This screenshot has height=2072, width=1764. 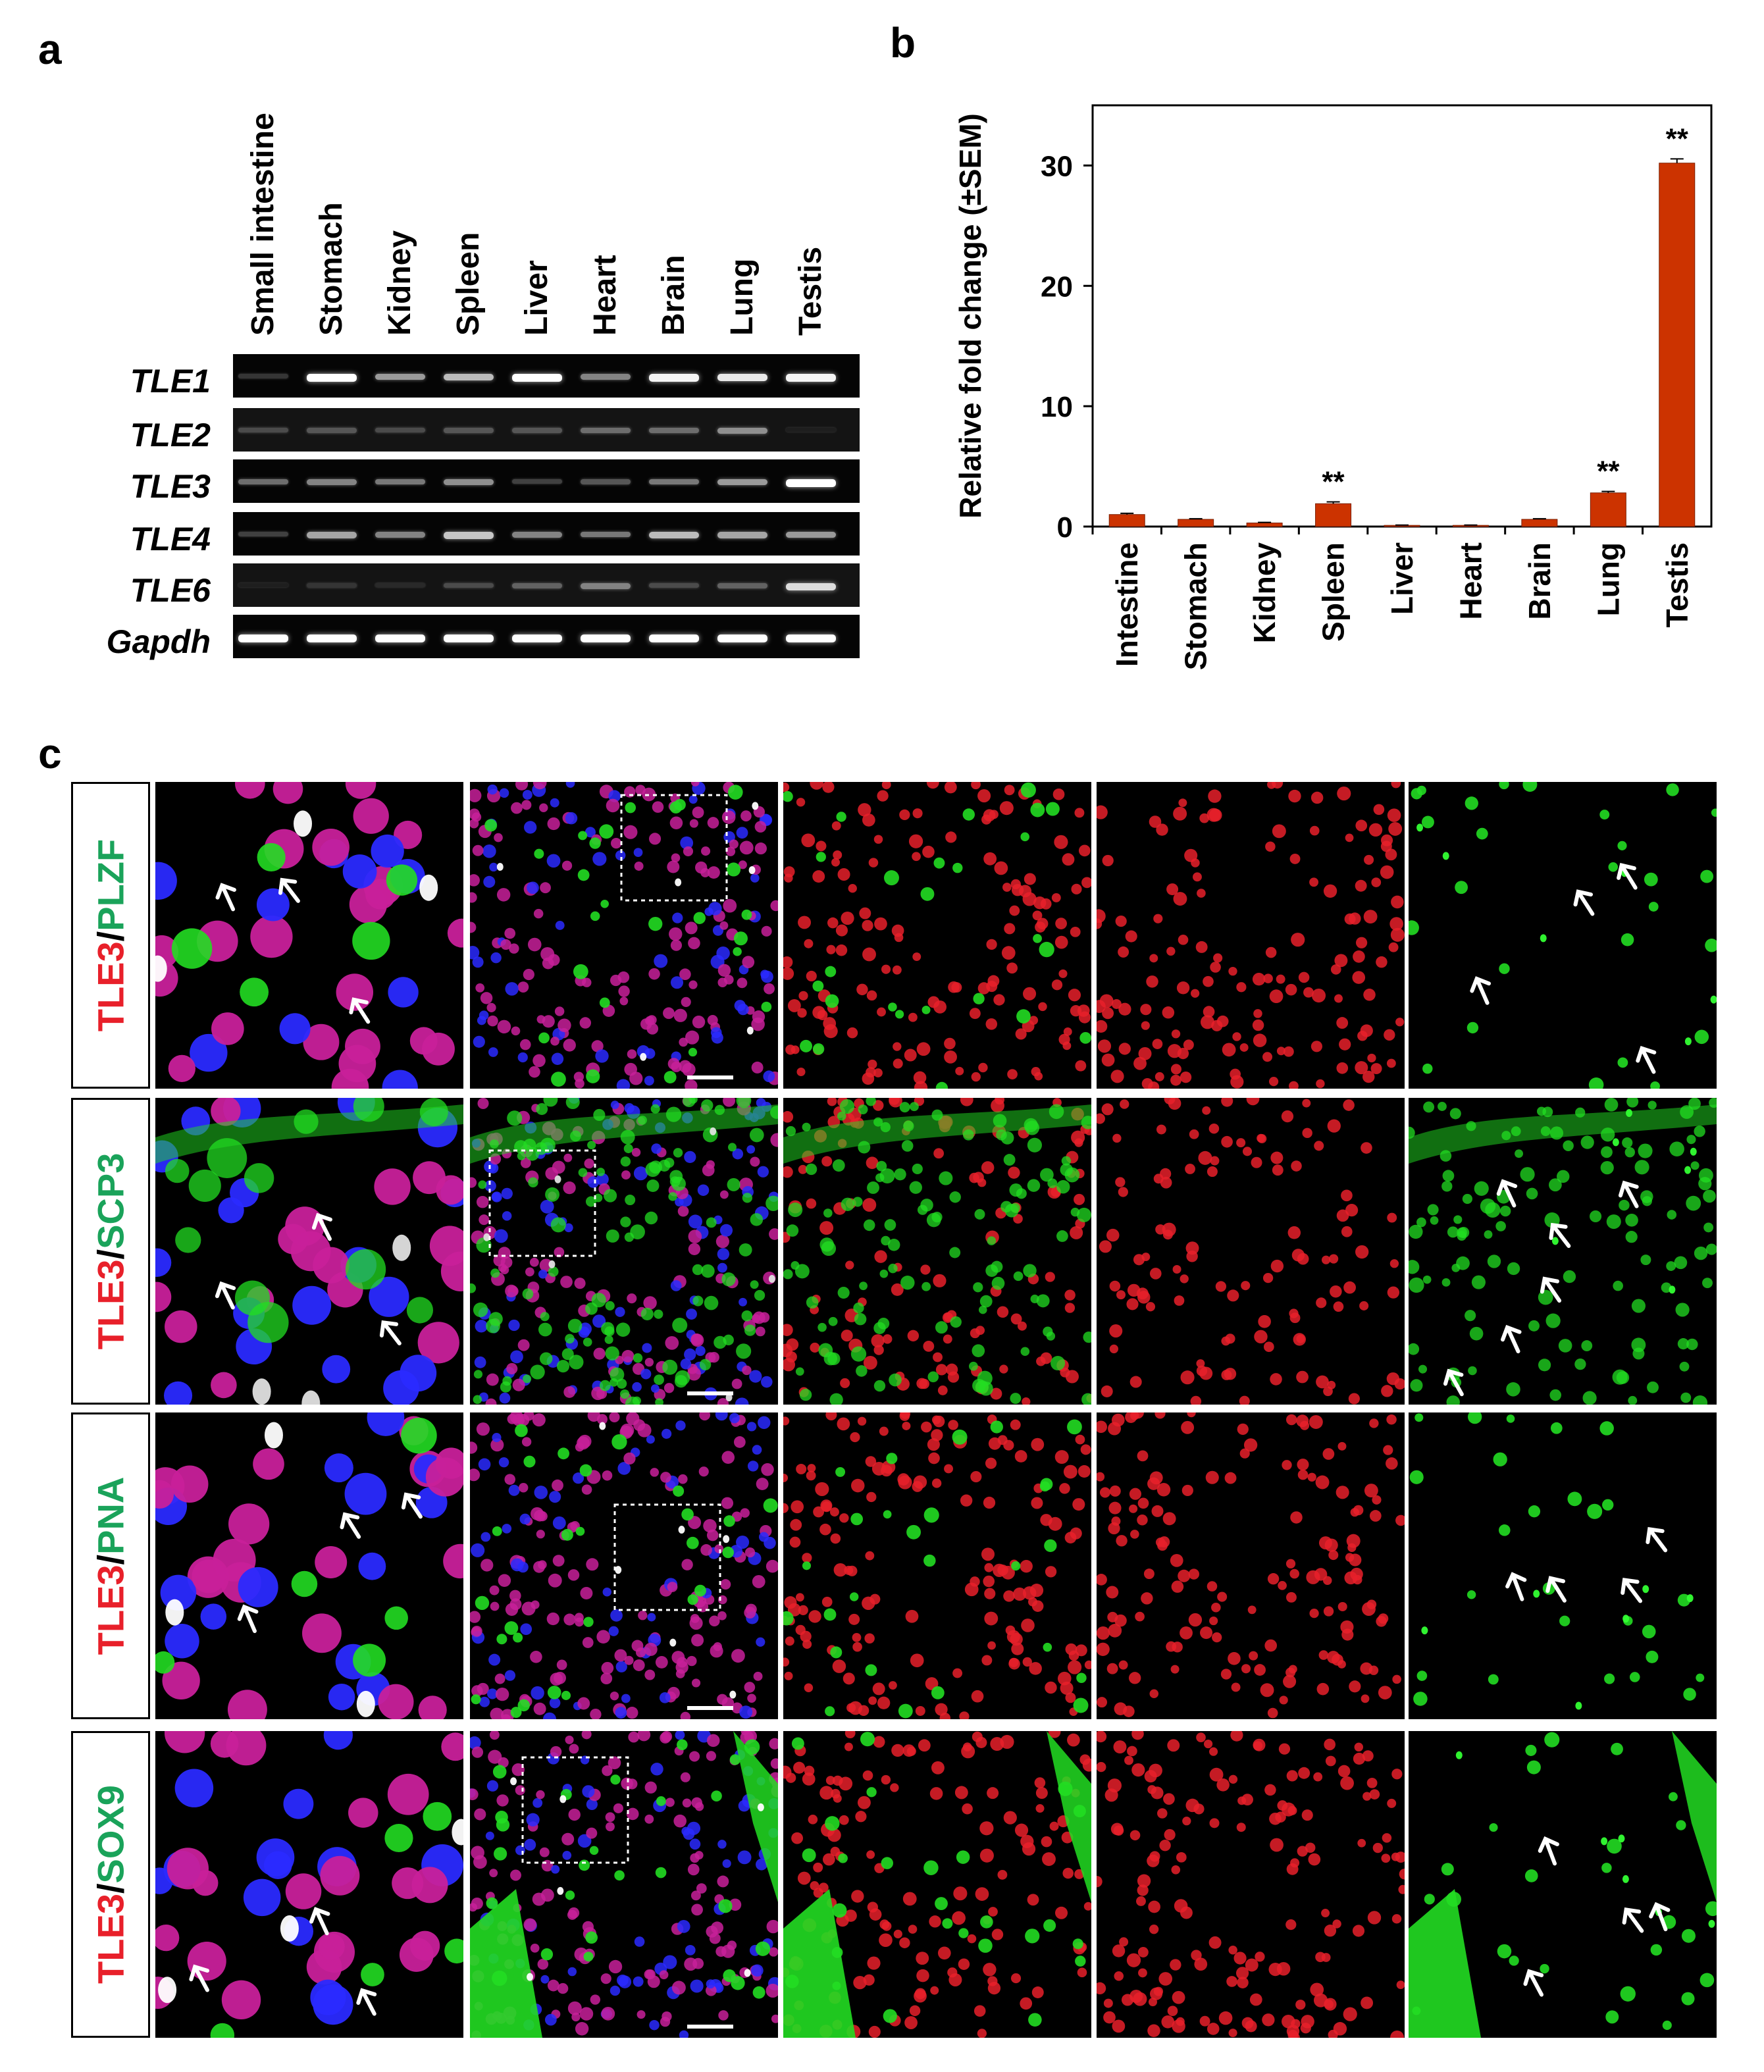 I want to click on y-tick-label: 20, so click(x=1057, y=287).